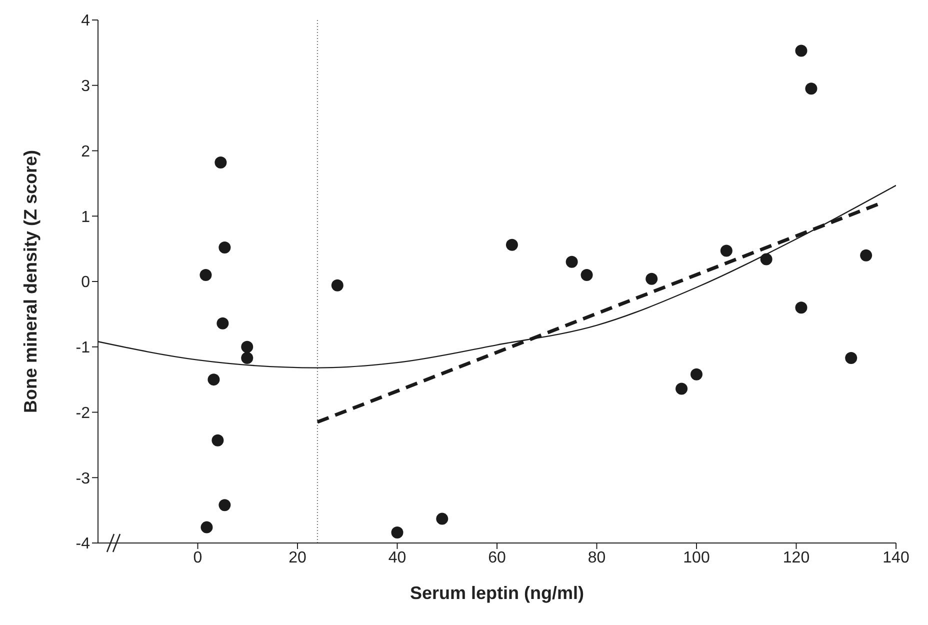 Image resolution: width=928 pixels, height=625 pixels. Describe the element at coordinates (896, 557) in the screenshot. I see `x-tick-label: 140` at that location.